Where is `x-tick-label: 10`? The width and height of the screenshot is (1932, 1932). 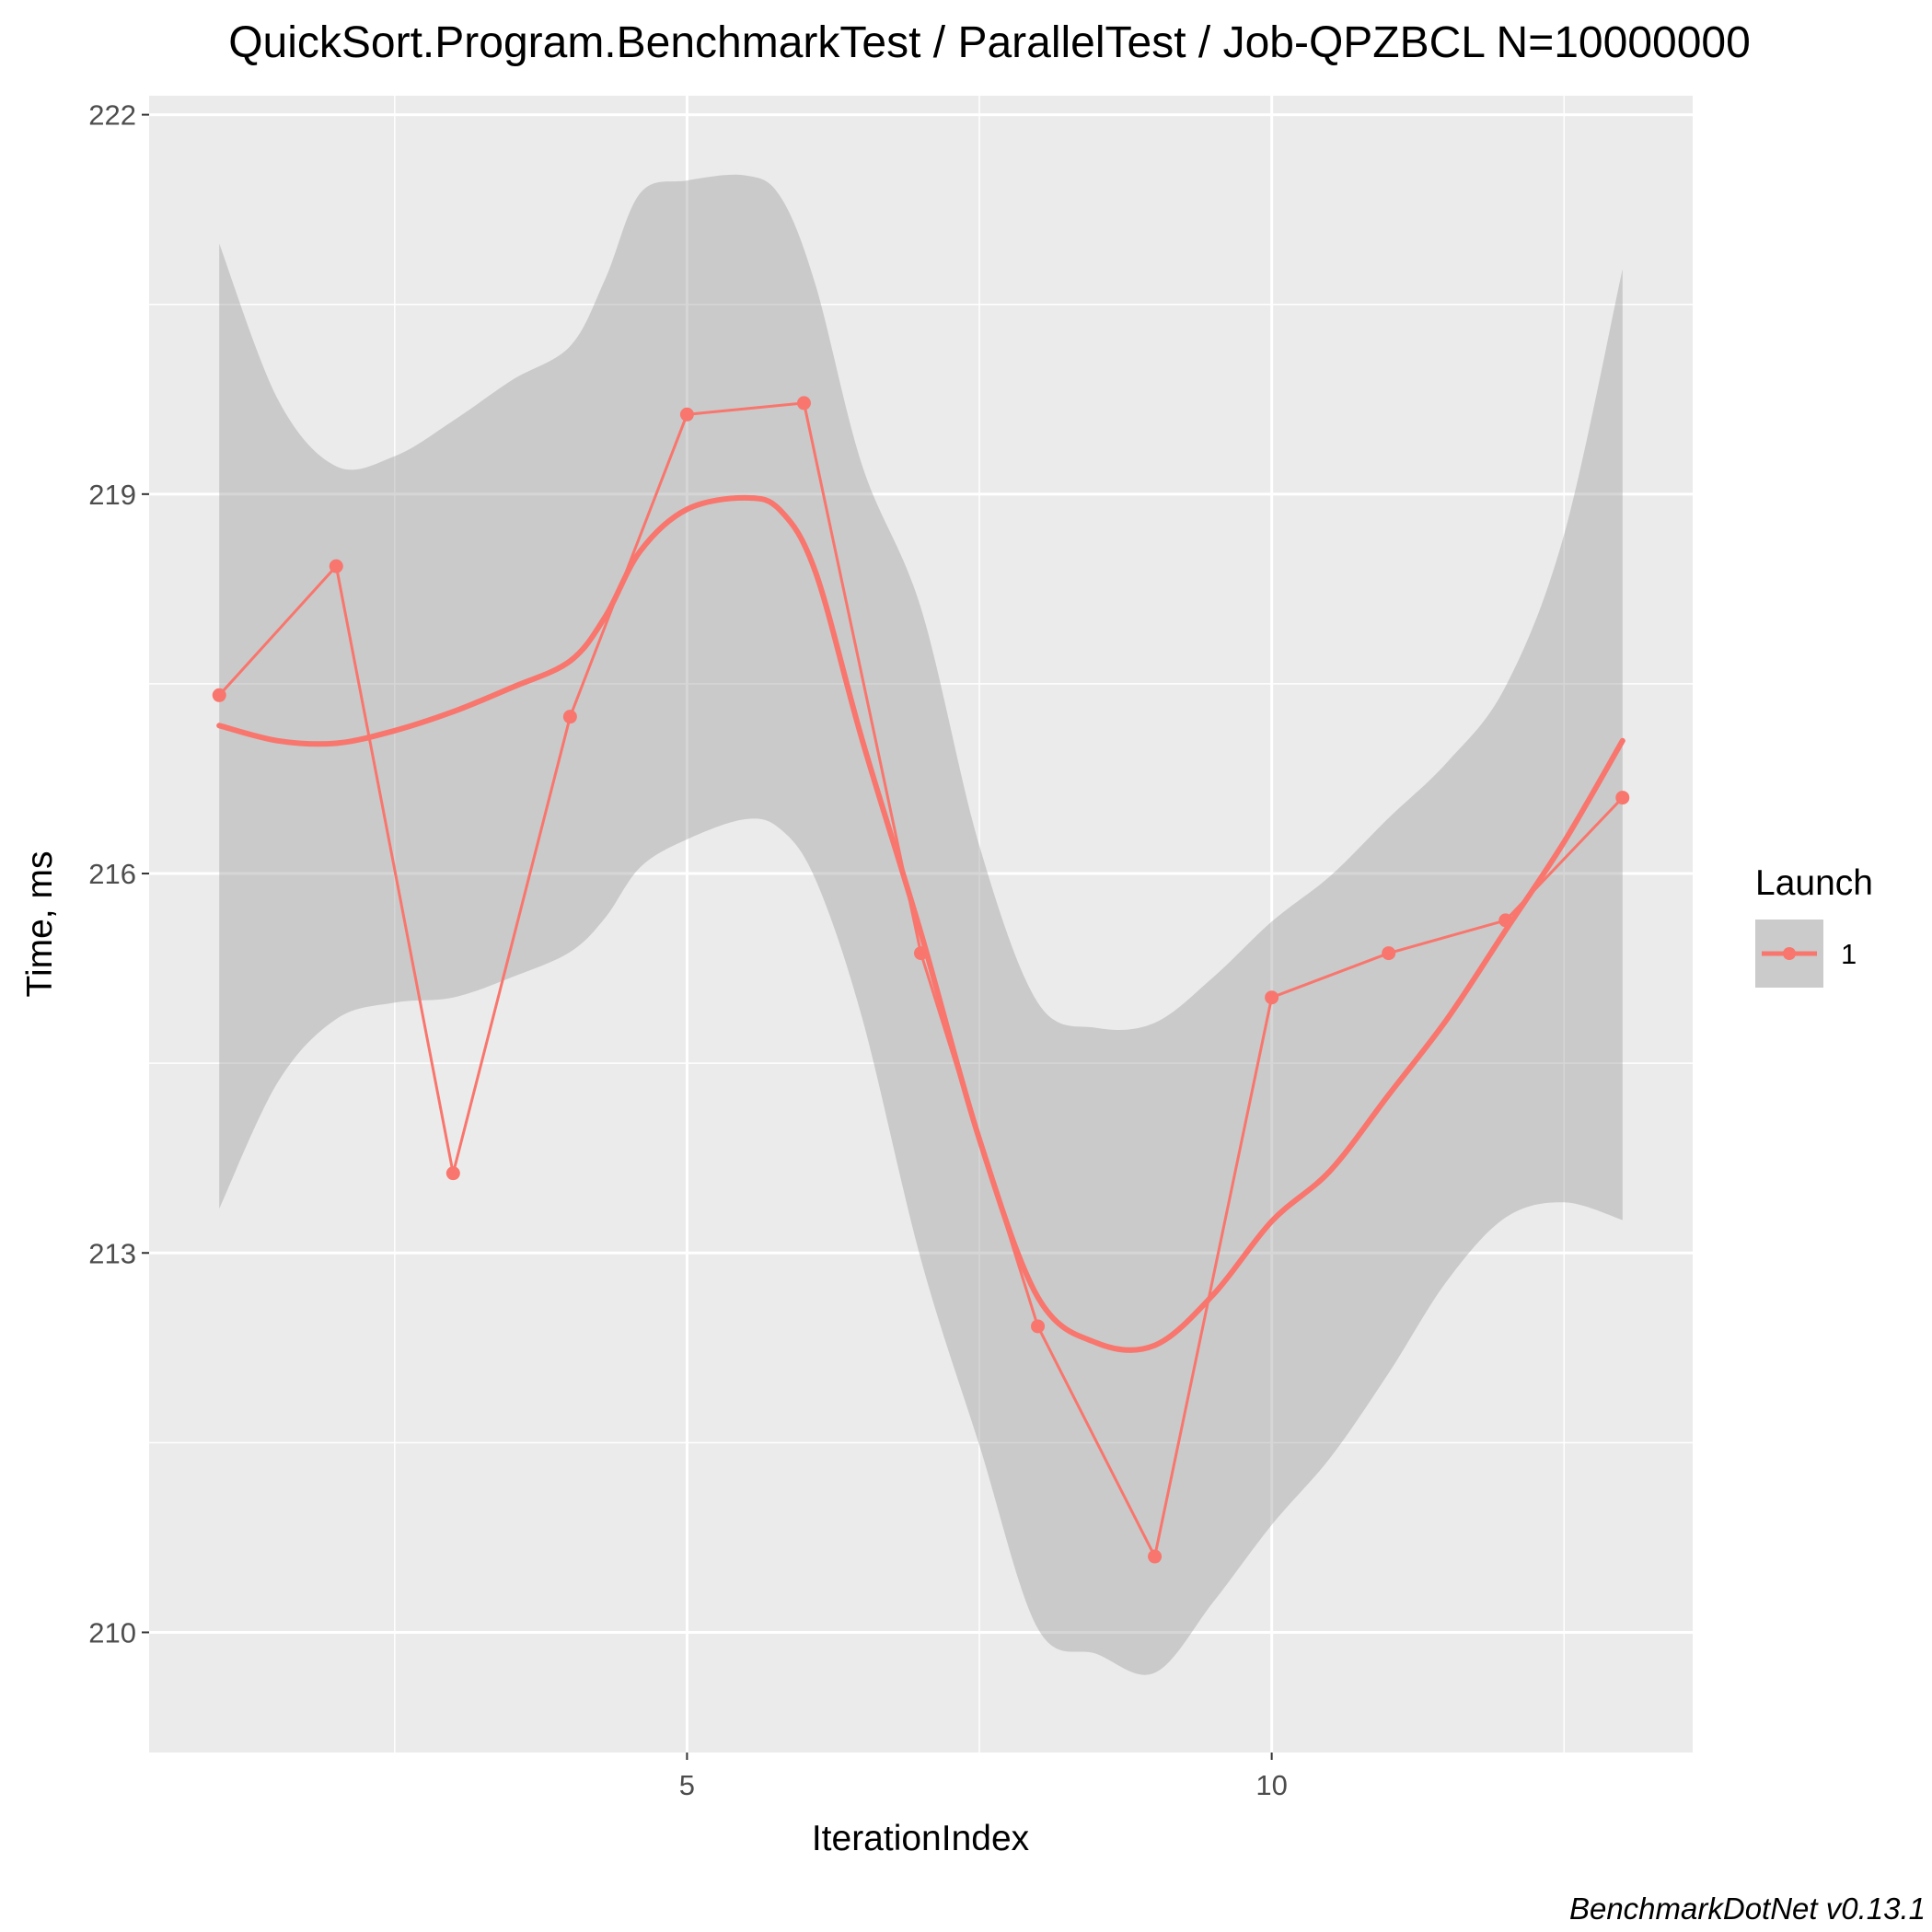
x-tick-label: 10 is located at coordinates (1271, 1785).